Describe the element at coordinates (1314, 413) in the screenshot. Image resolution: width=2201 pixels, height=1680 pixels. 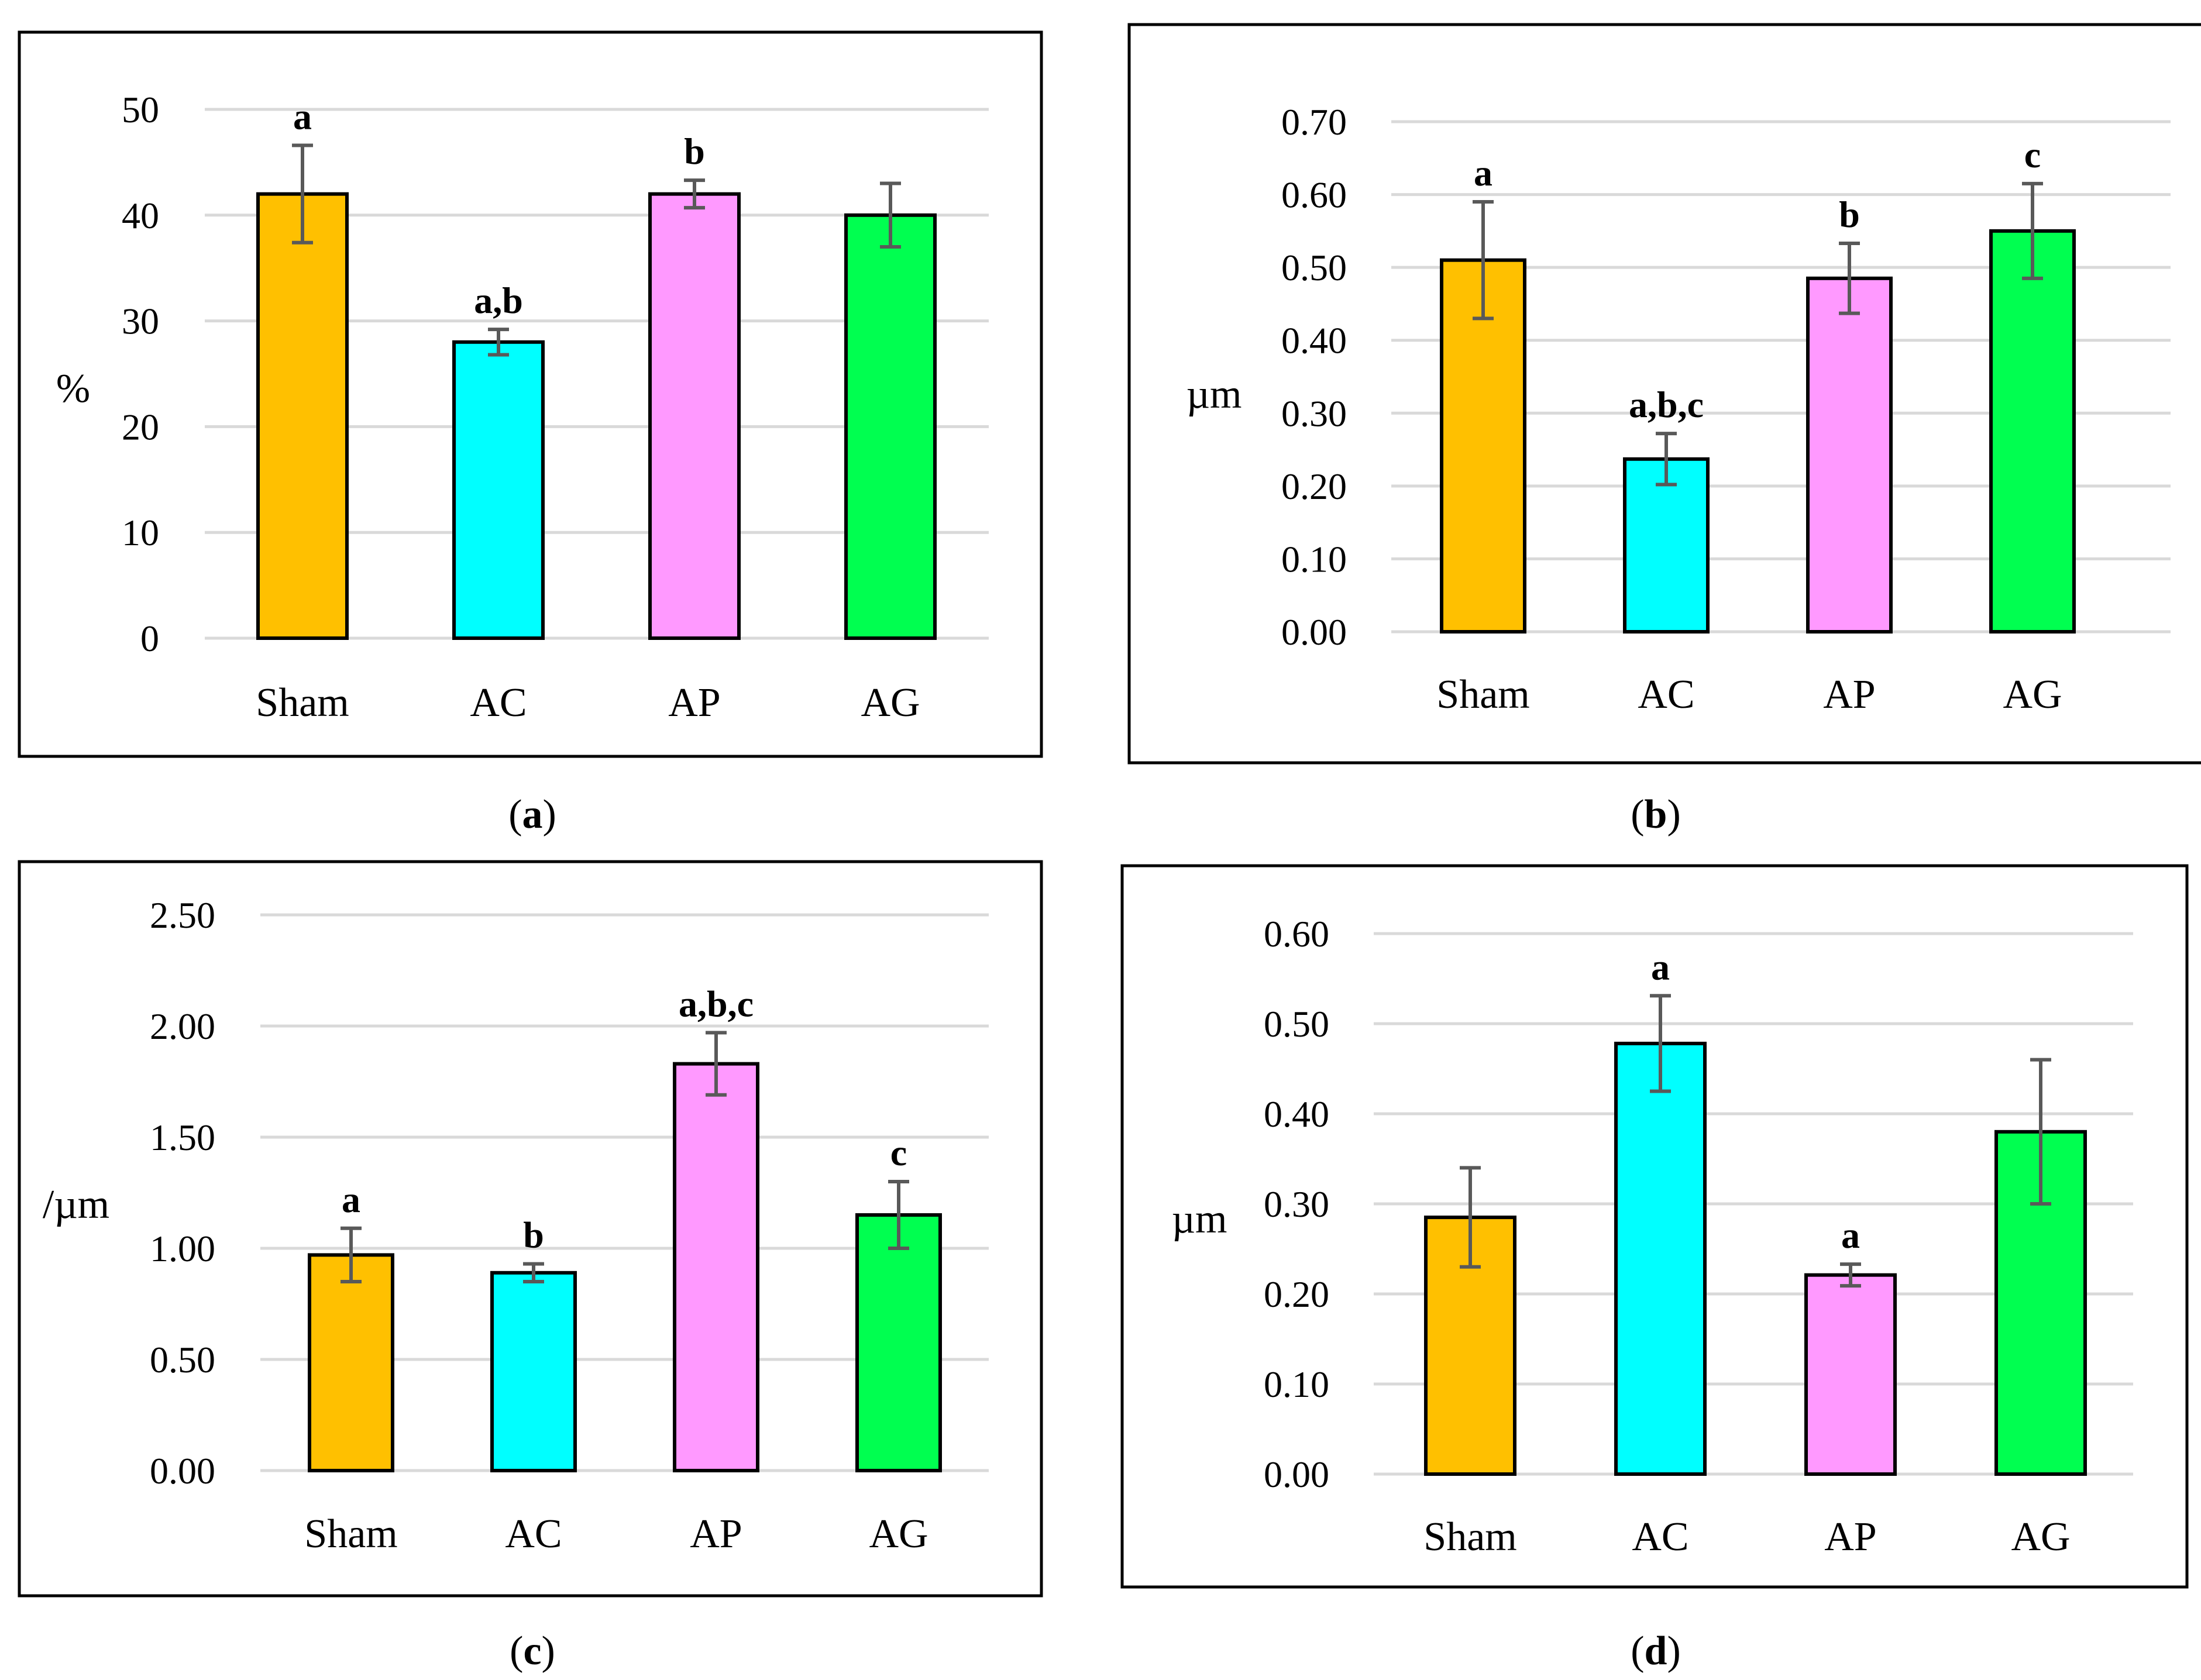
I see `y-tick-label: 0.30` at that location.